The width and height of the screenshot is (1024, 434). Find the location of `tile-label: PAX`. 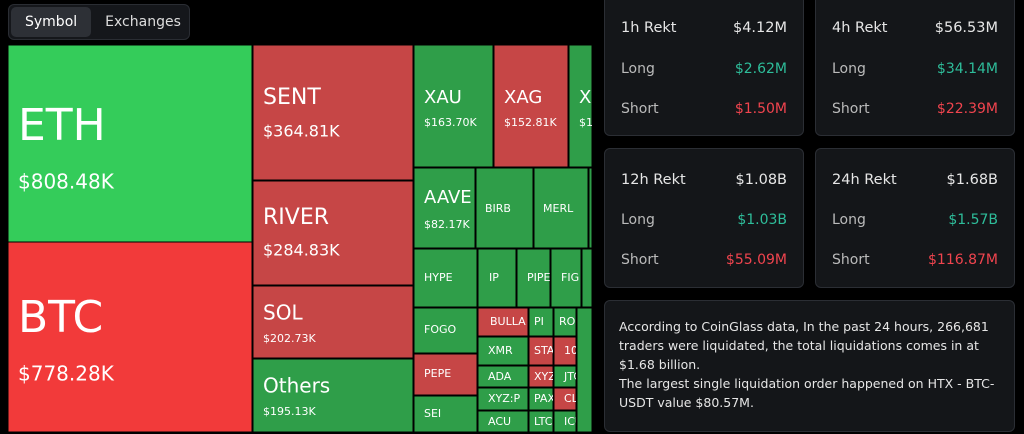

tile-label: PAX is located at coordinates (544, 398).